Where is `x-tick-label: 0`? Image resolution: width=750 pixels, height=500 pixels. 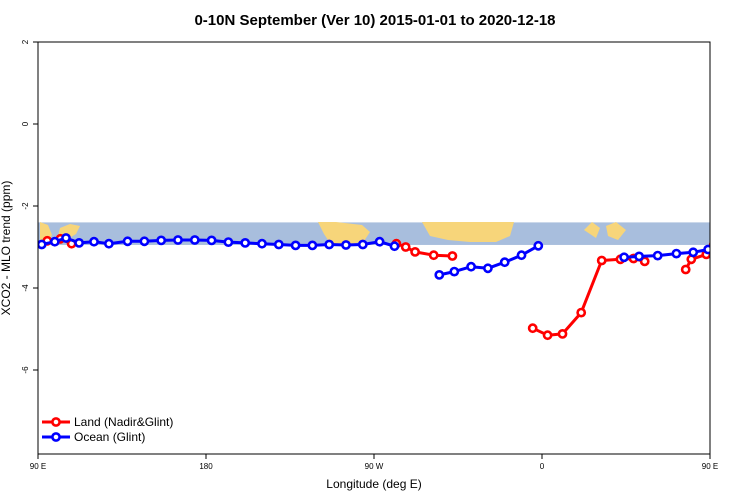
x-tick-label: 0 is located at coordinates (542, 466).